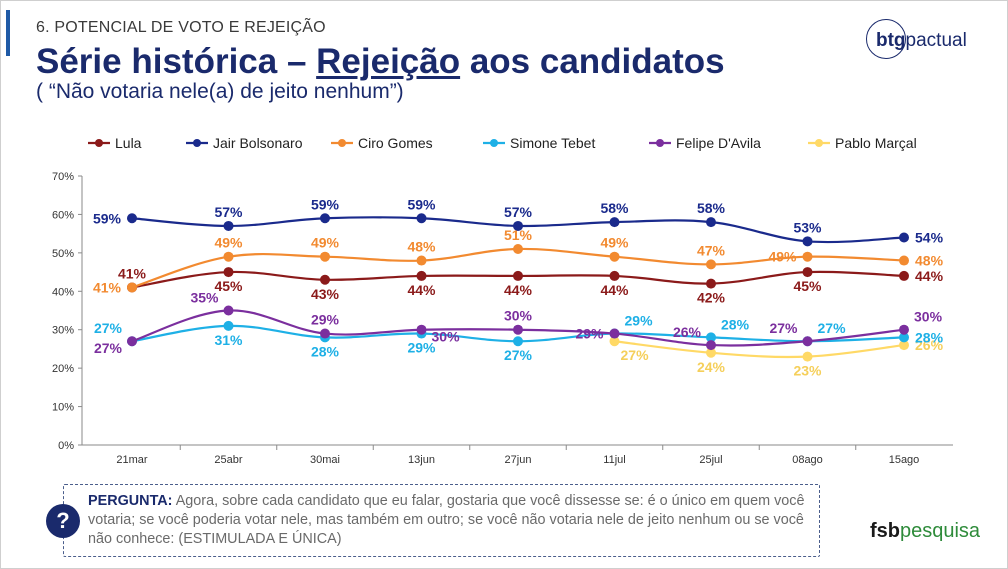 The height and width of the screenshot is (569, 1008). I want to click on data-label: 24%, so click(711, 367).